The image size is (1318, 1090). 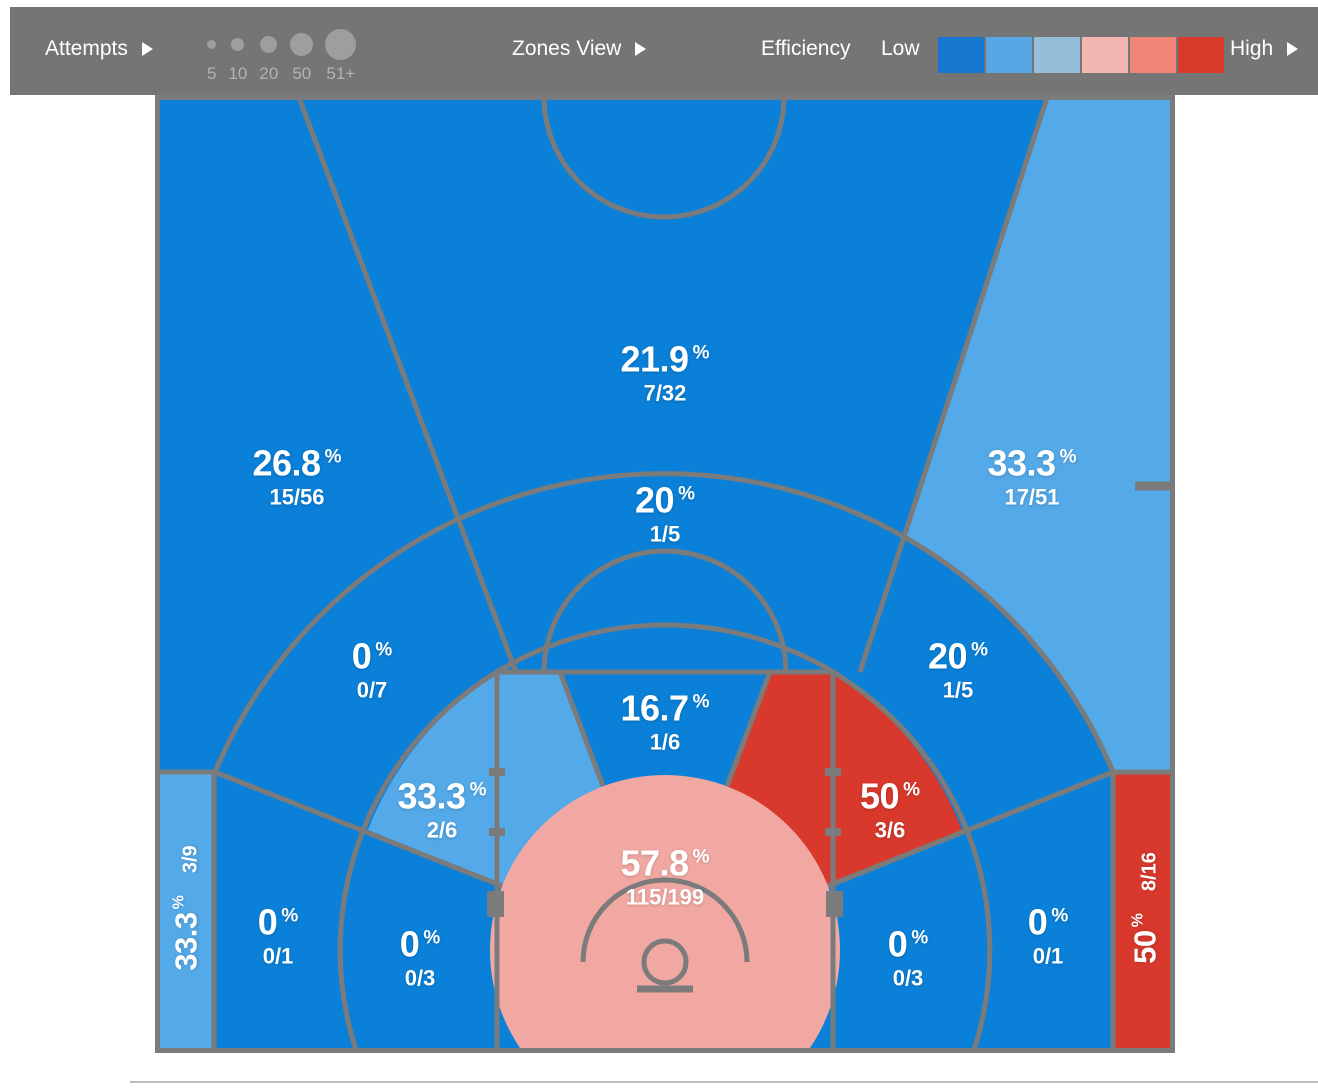 I want to click on rim-circle, so click(x=665, y=962).